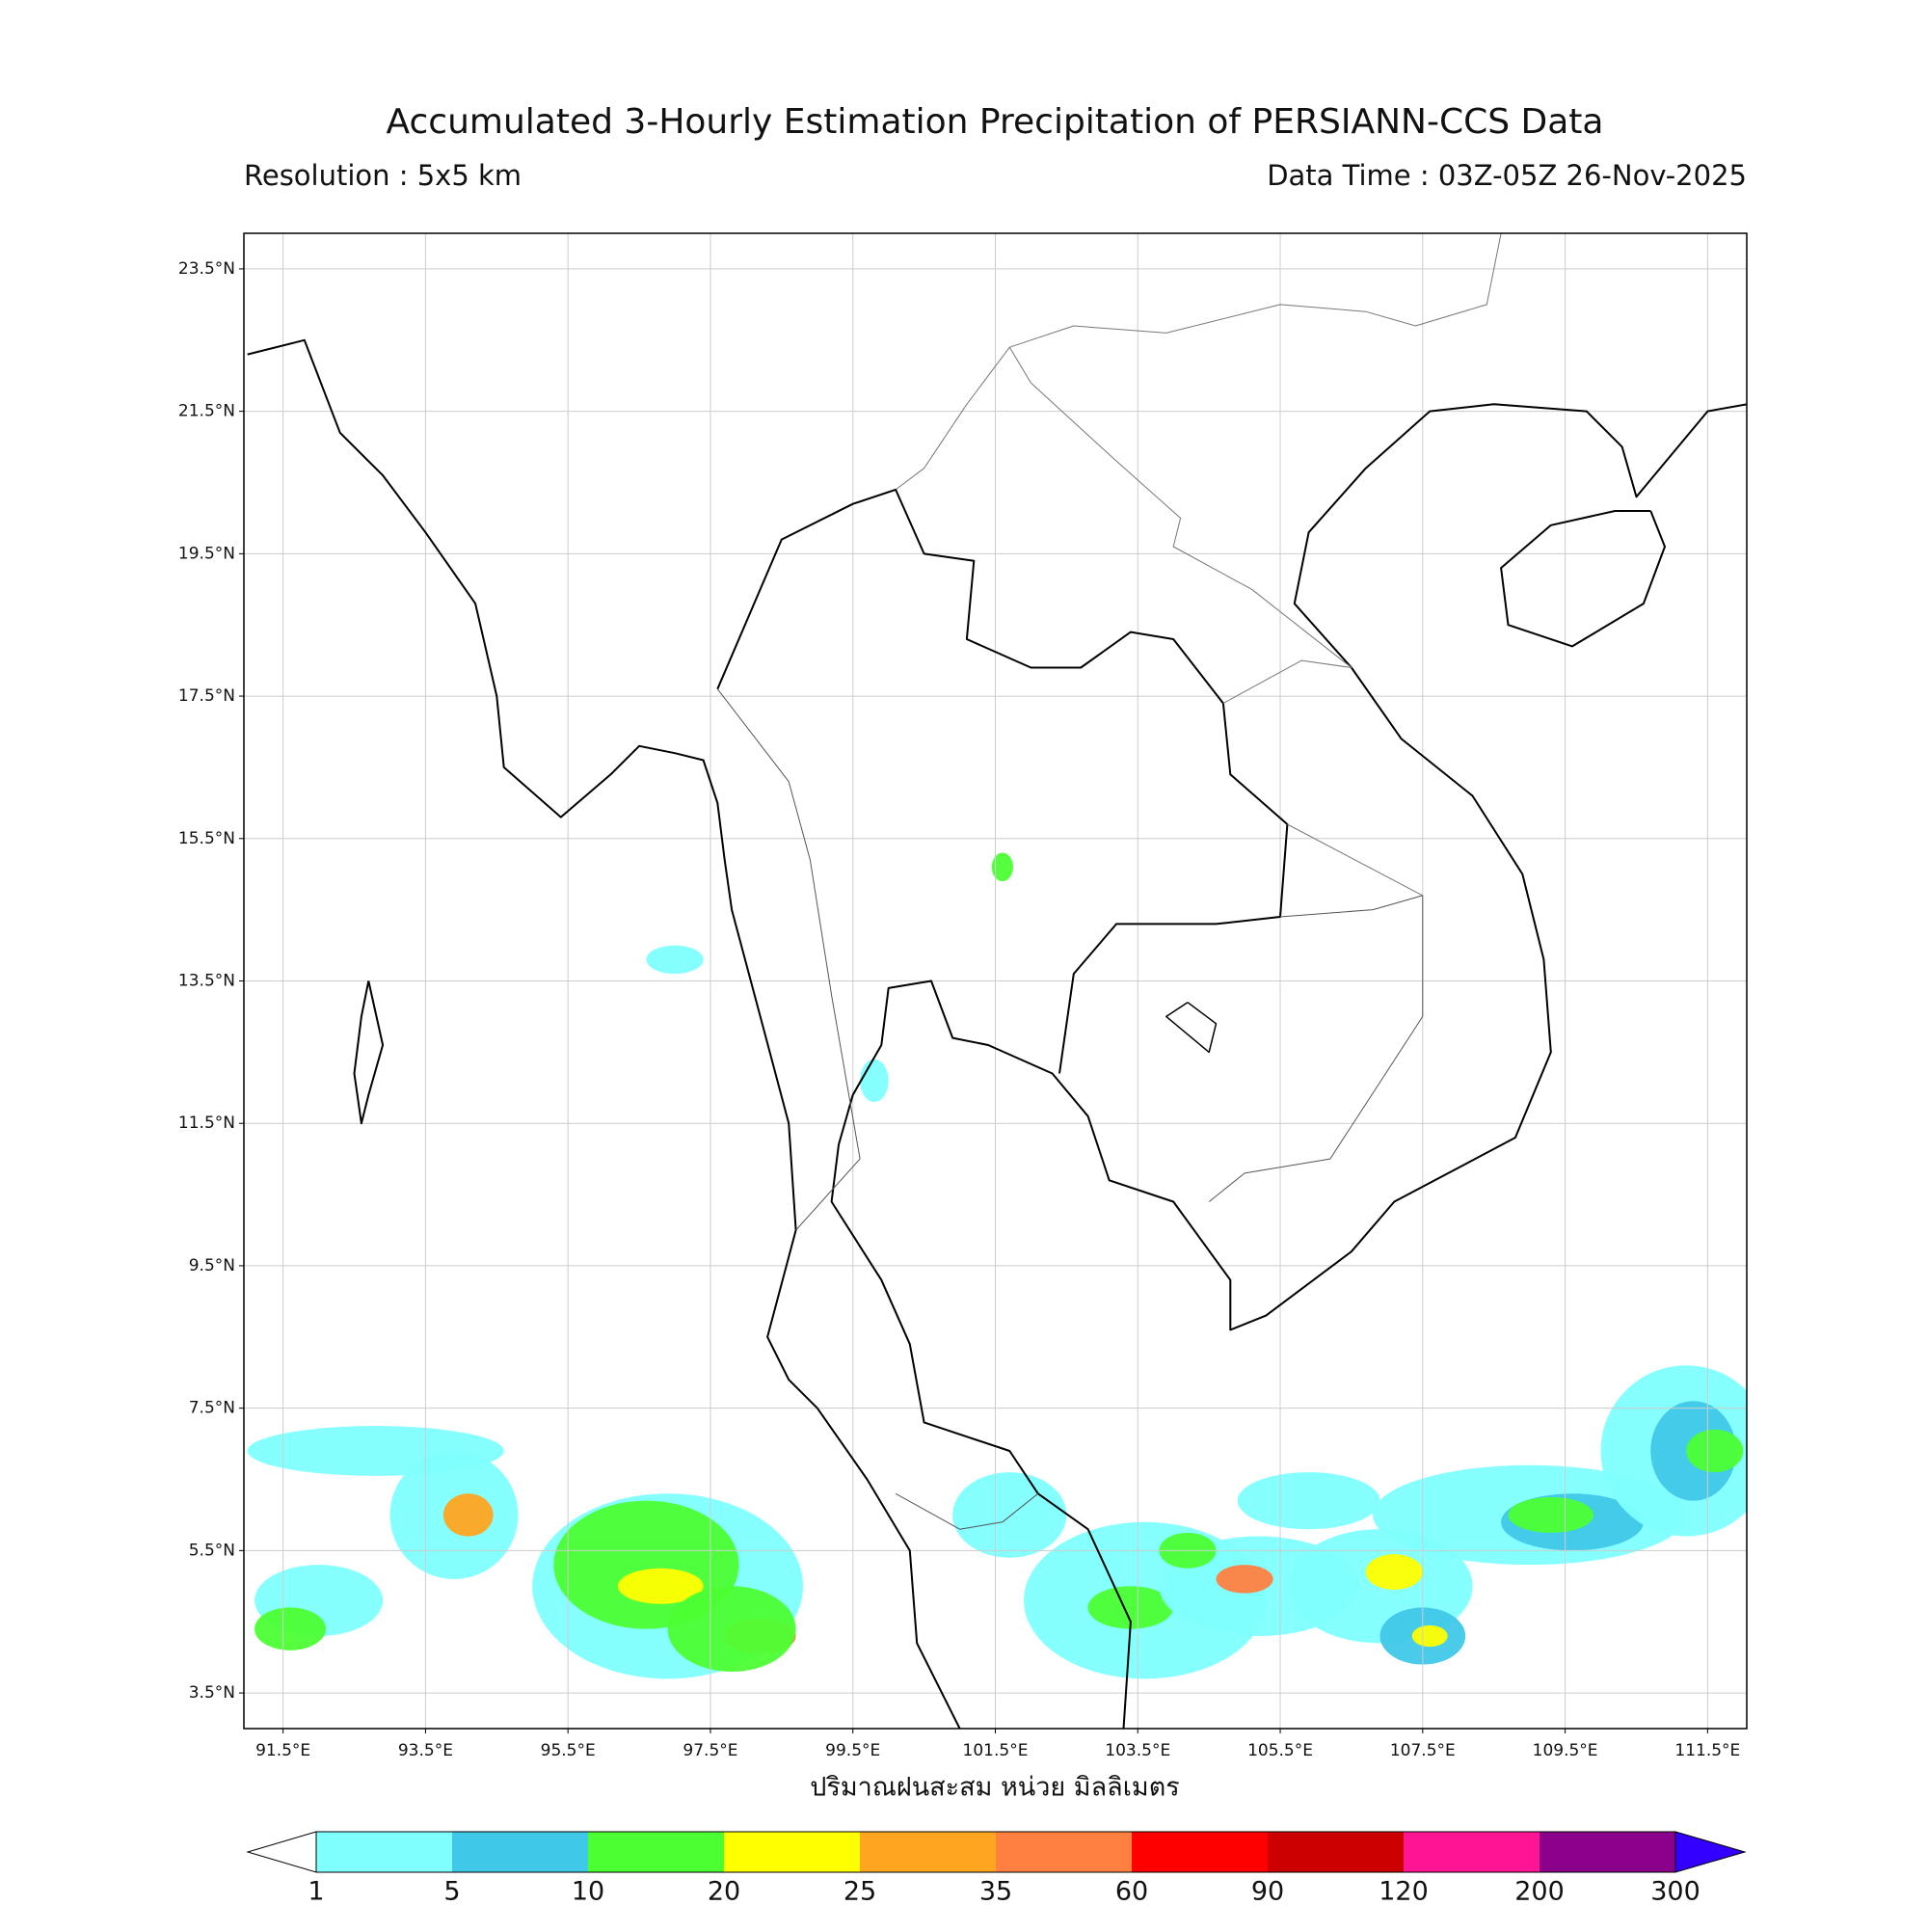  I want to click on colorbar-label: 10, so click(588, 1892).